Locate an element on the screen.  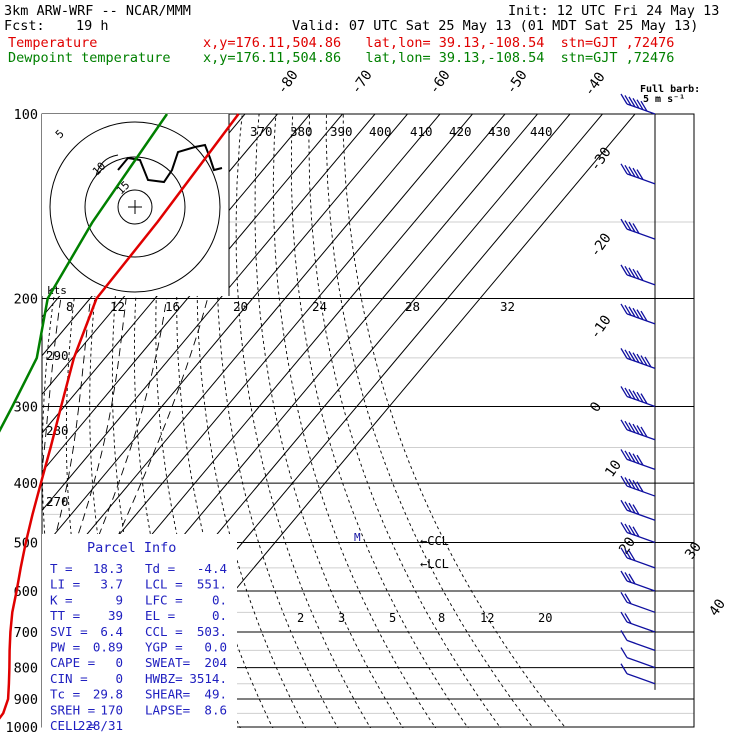
pressure-tick-label: 1000 is located at coordinates (21, 728).